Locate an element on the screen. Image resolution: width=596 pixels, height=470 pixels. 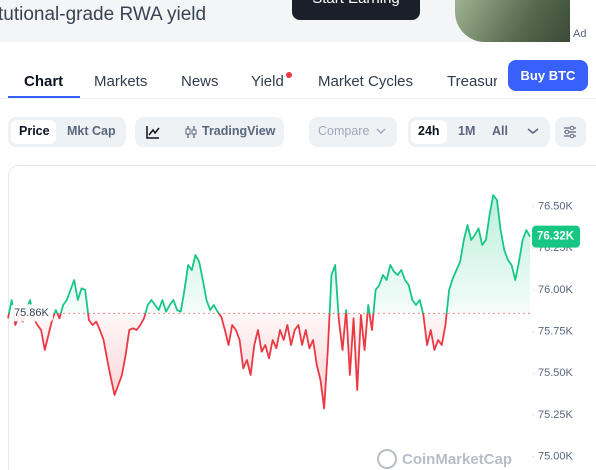
y-tick-label: 76.50K is located at coordinates (556, 207).